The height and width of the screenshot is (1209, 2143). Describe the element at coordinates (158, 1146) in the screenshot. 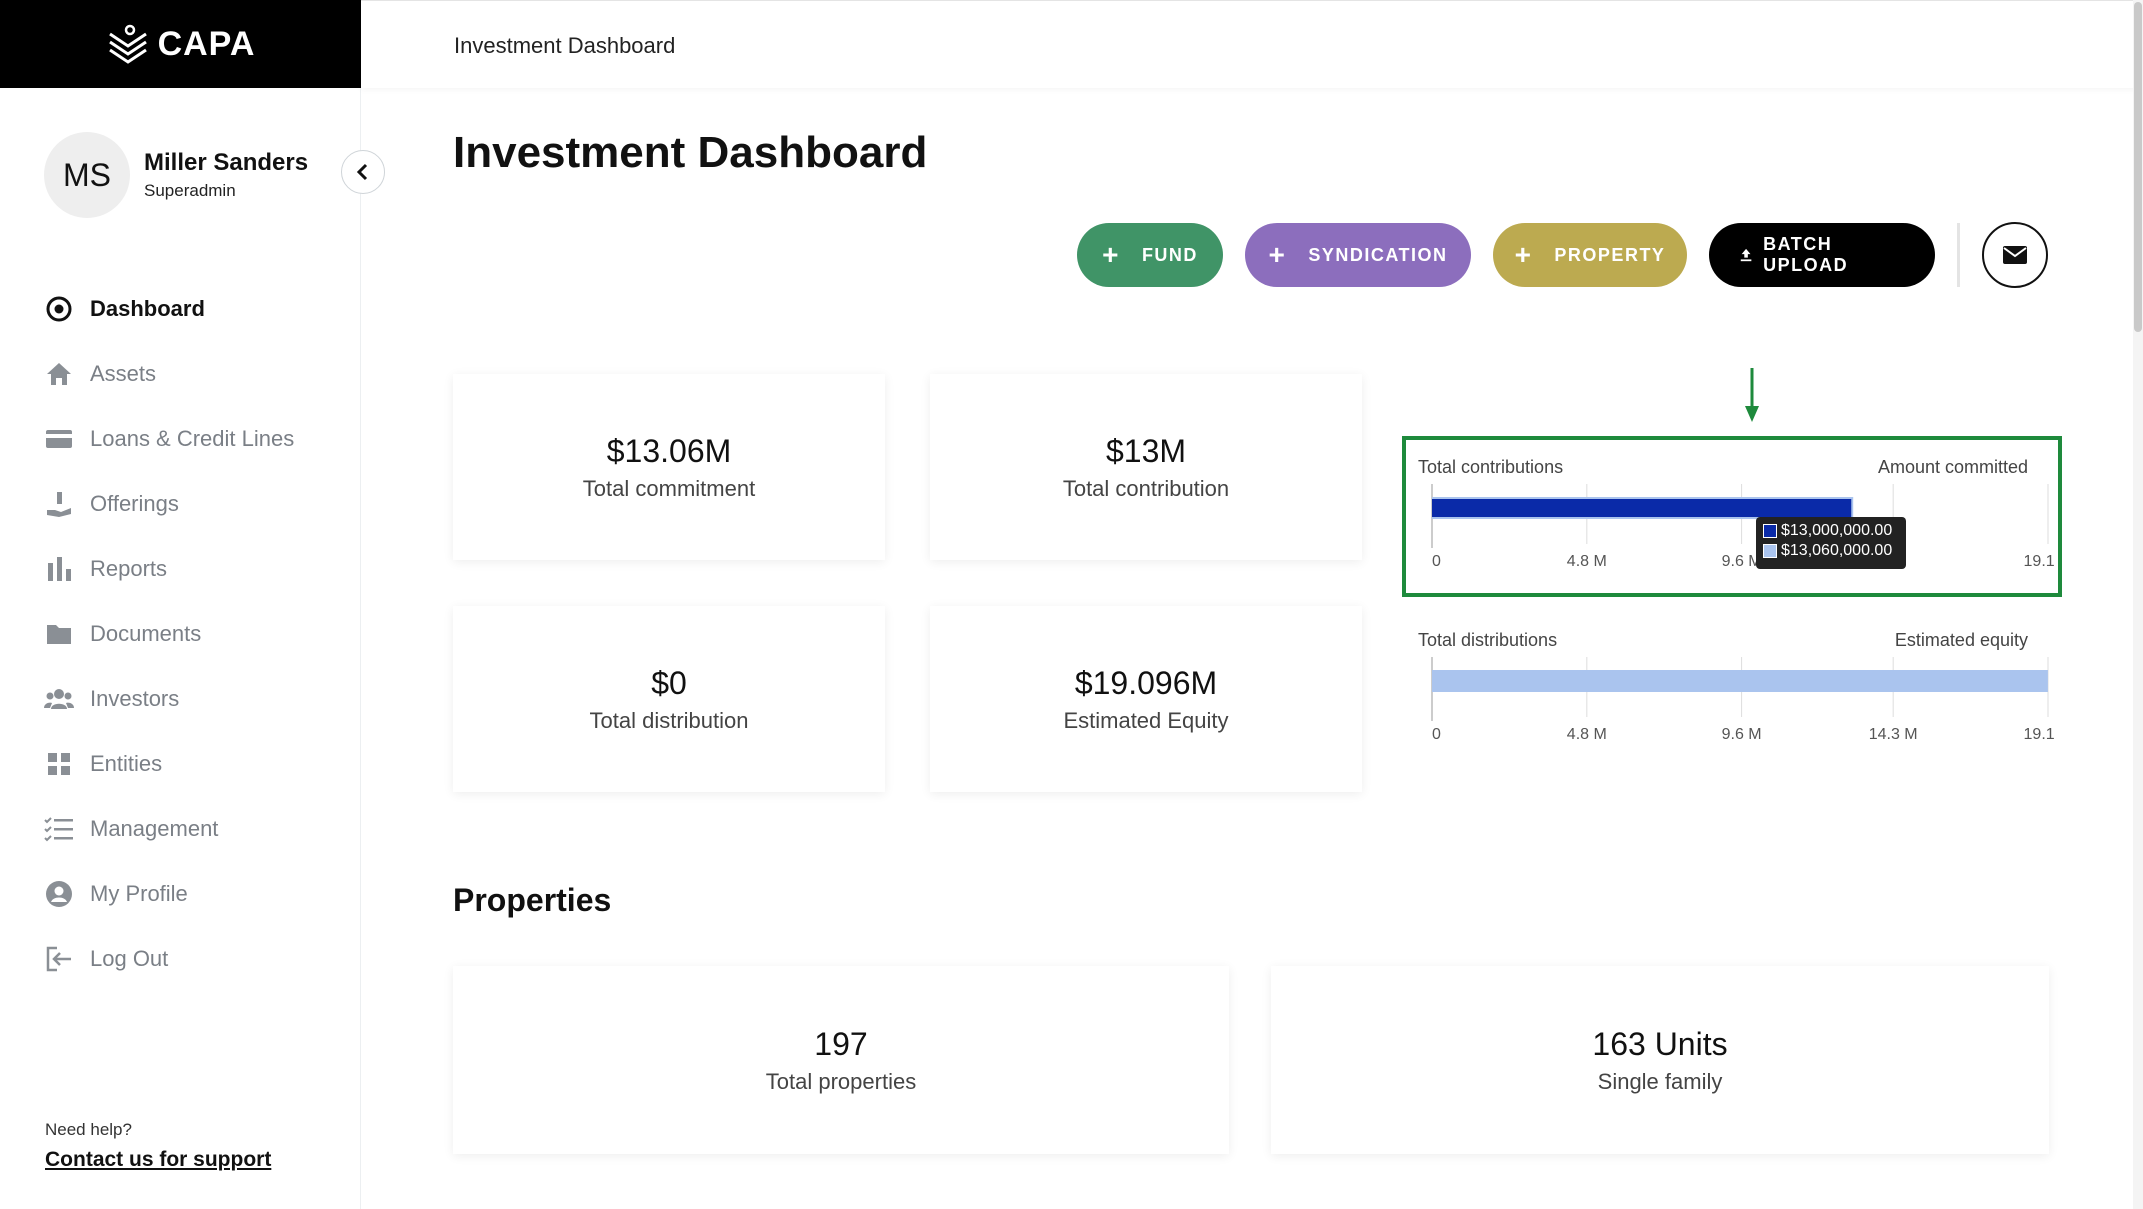

I see `help-section: Need help? Contact us for support` at that location.